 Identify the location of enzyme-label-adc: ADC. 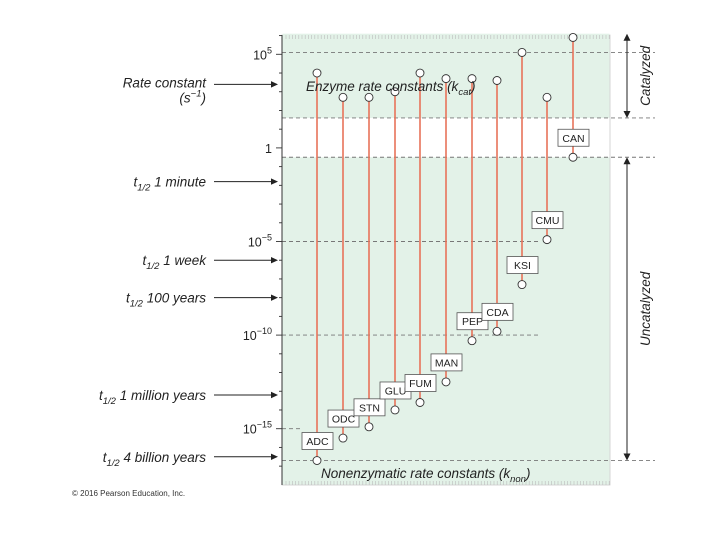
(317, 442).